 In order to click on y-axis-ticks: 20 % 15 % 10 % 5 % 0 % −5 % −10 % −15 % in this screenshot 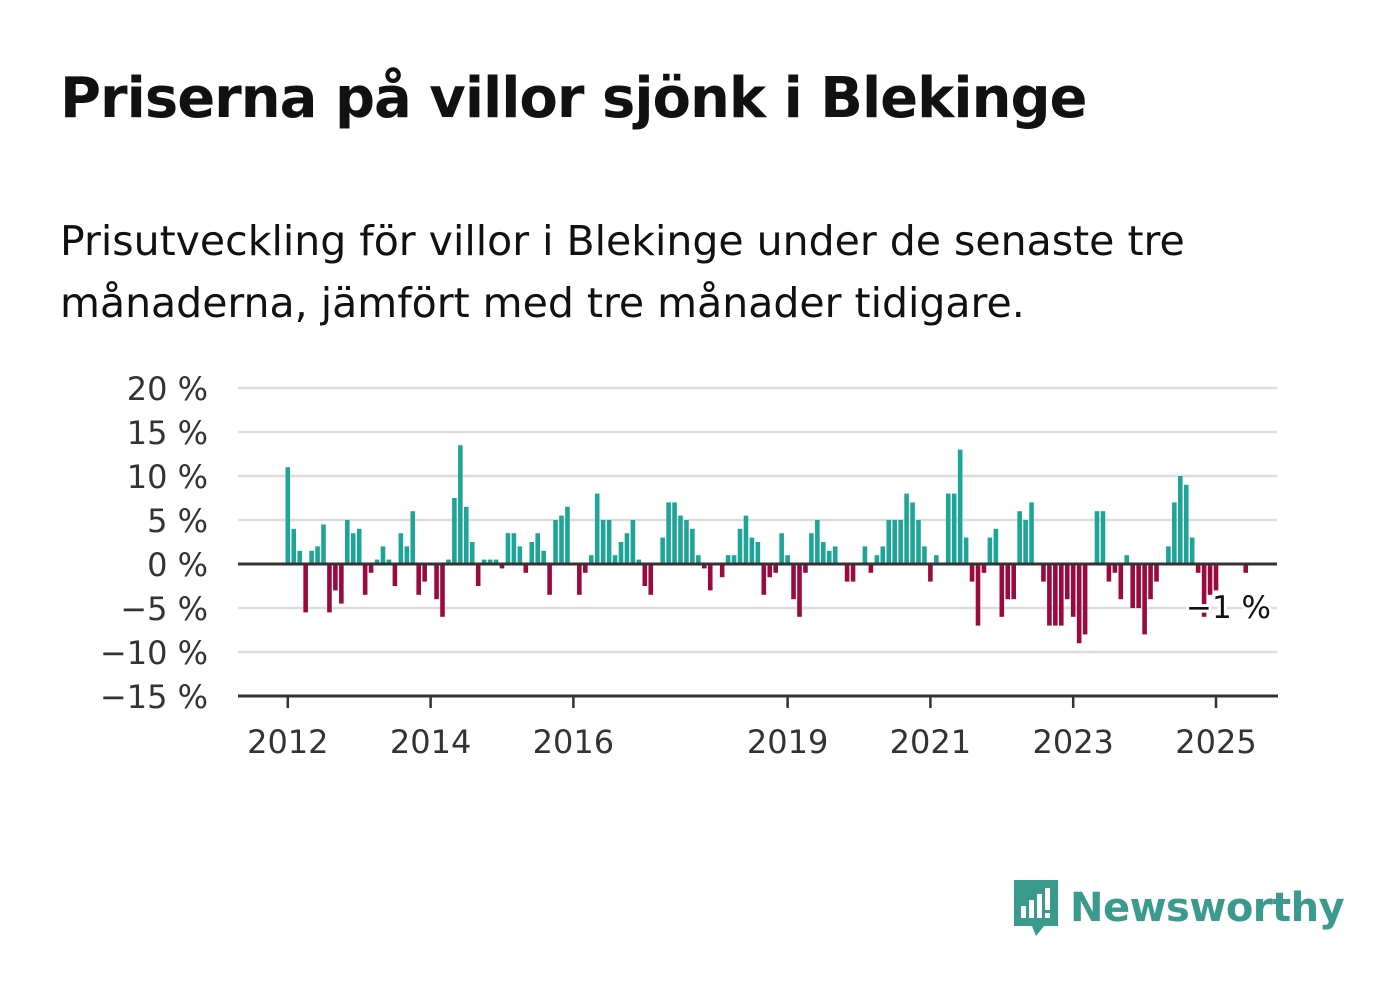, I will do `click(154, 543)`.